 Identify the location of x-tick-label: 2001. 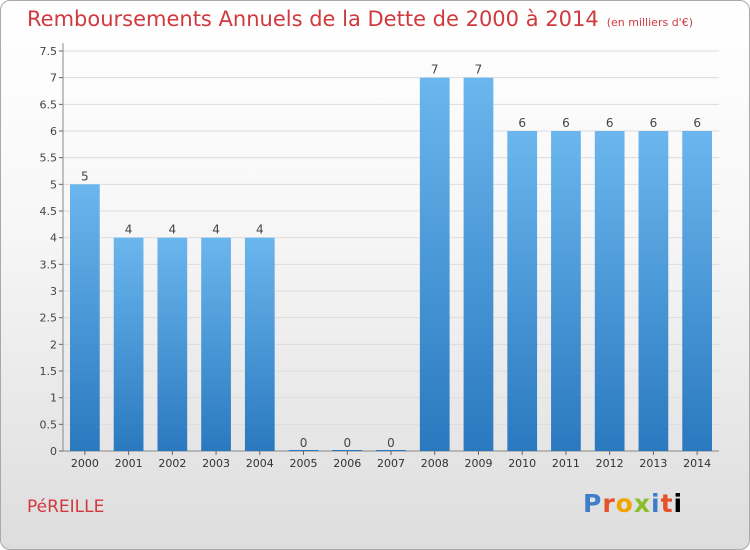
(129, 463).